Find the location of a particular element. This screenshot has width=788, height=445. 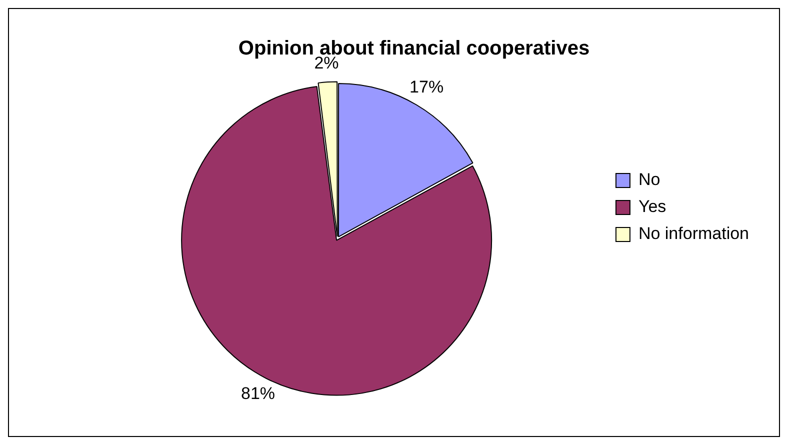

data-label: 81% is located at coordinates (258, 394).